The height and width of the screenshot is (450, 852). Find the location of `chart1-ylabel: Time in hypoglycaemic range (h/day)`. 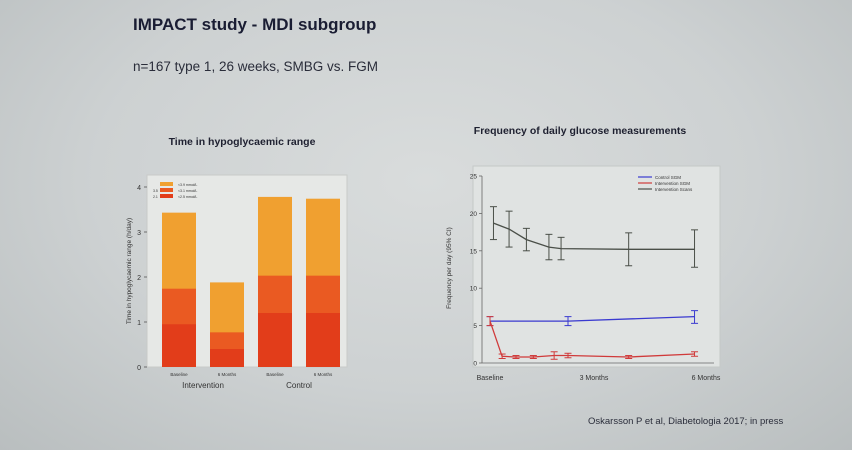

chart1-ylabel: Time in hypoglycaemic range (h/day) is located at coordinates (129, 271).